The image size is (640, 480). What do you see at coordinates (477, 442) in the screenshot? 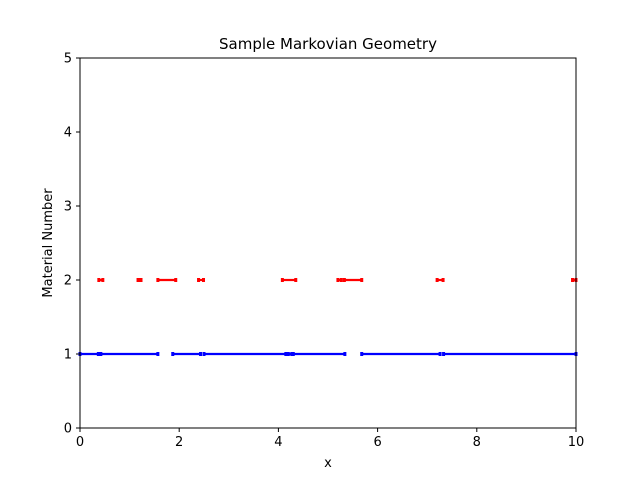
I see `x-tick-label: 8` at bounding box center [477, 442].